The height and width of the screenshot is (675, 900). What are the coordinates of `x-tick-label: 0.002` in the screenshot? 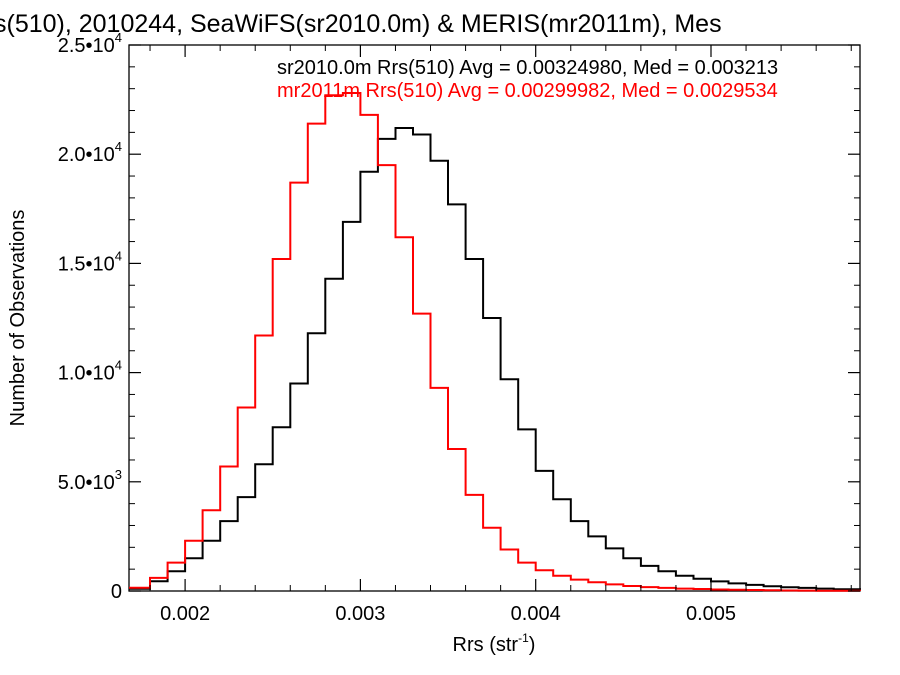 It's located at (185, 614).